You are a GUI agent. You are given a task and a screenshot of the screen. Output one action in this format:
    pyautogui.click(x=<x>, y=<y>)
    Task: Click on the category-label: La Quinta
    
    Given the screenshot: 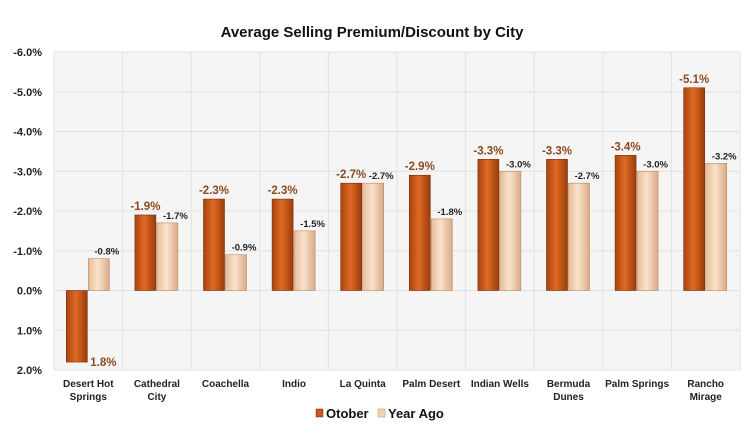 What is the action you would take?
    pyautogui.click(x=363, y=384)
    